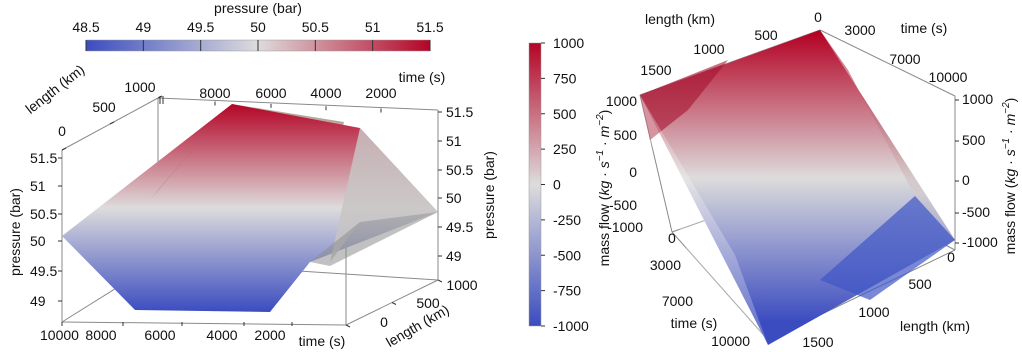  Describe the element at coordinates (43, 158) in the screenshot. I see `pressure-left-tick-label: 51.5` at that location.